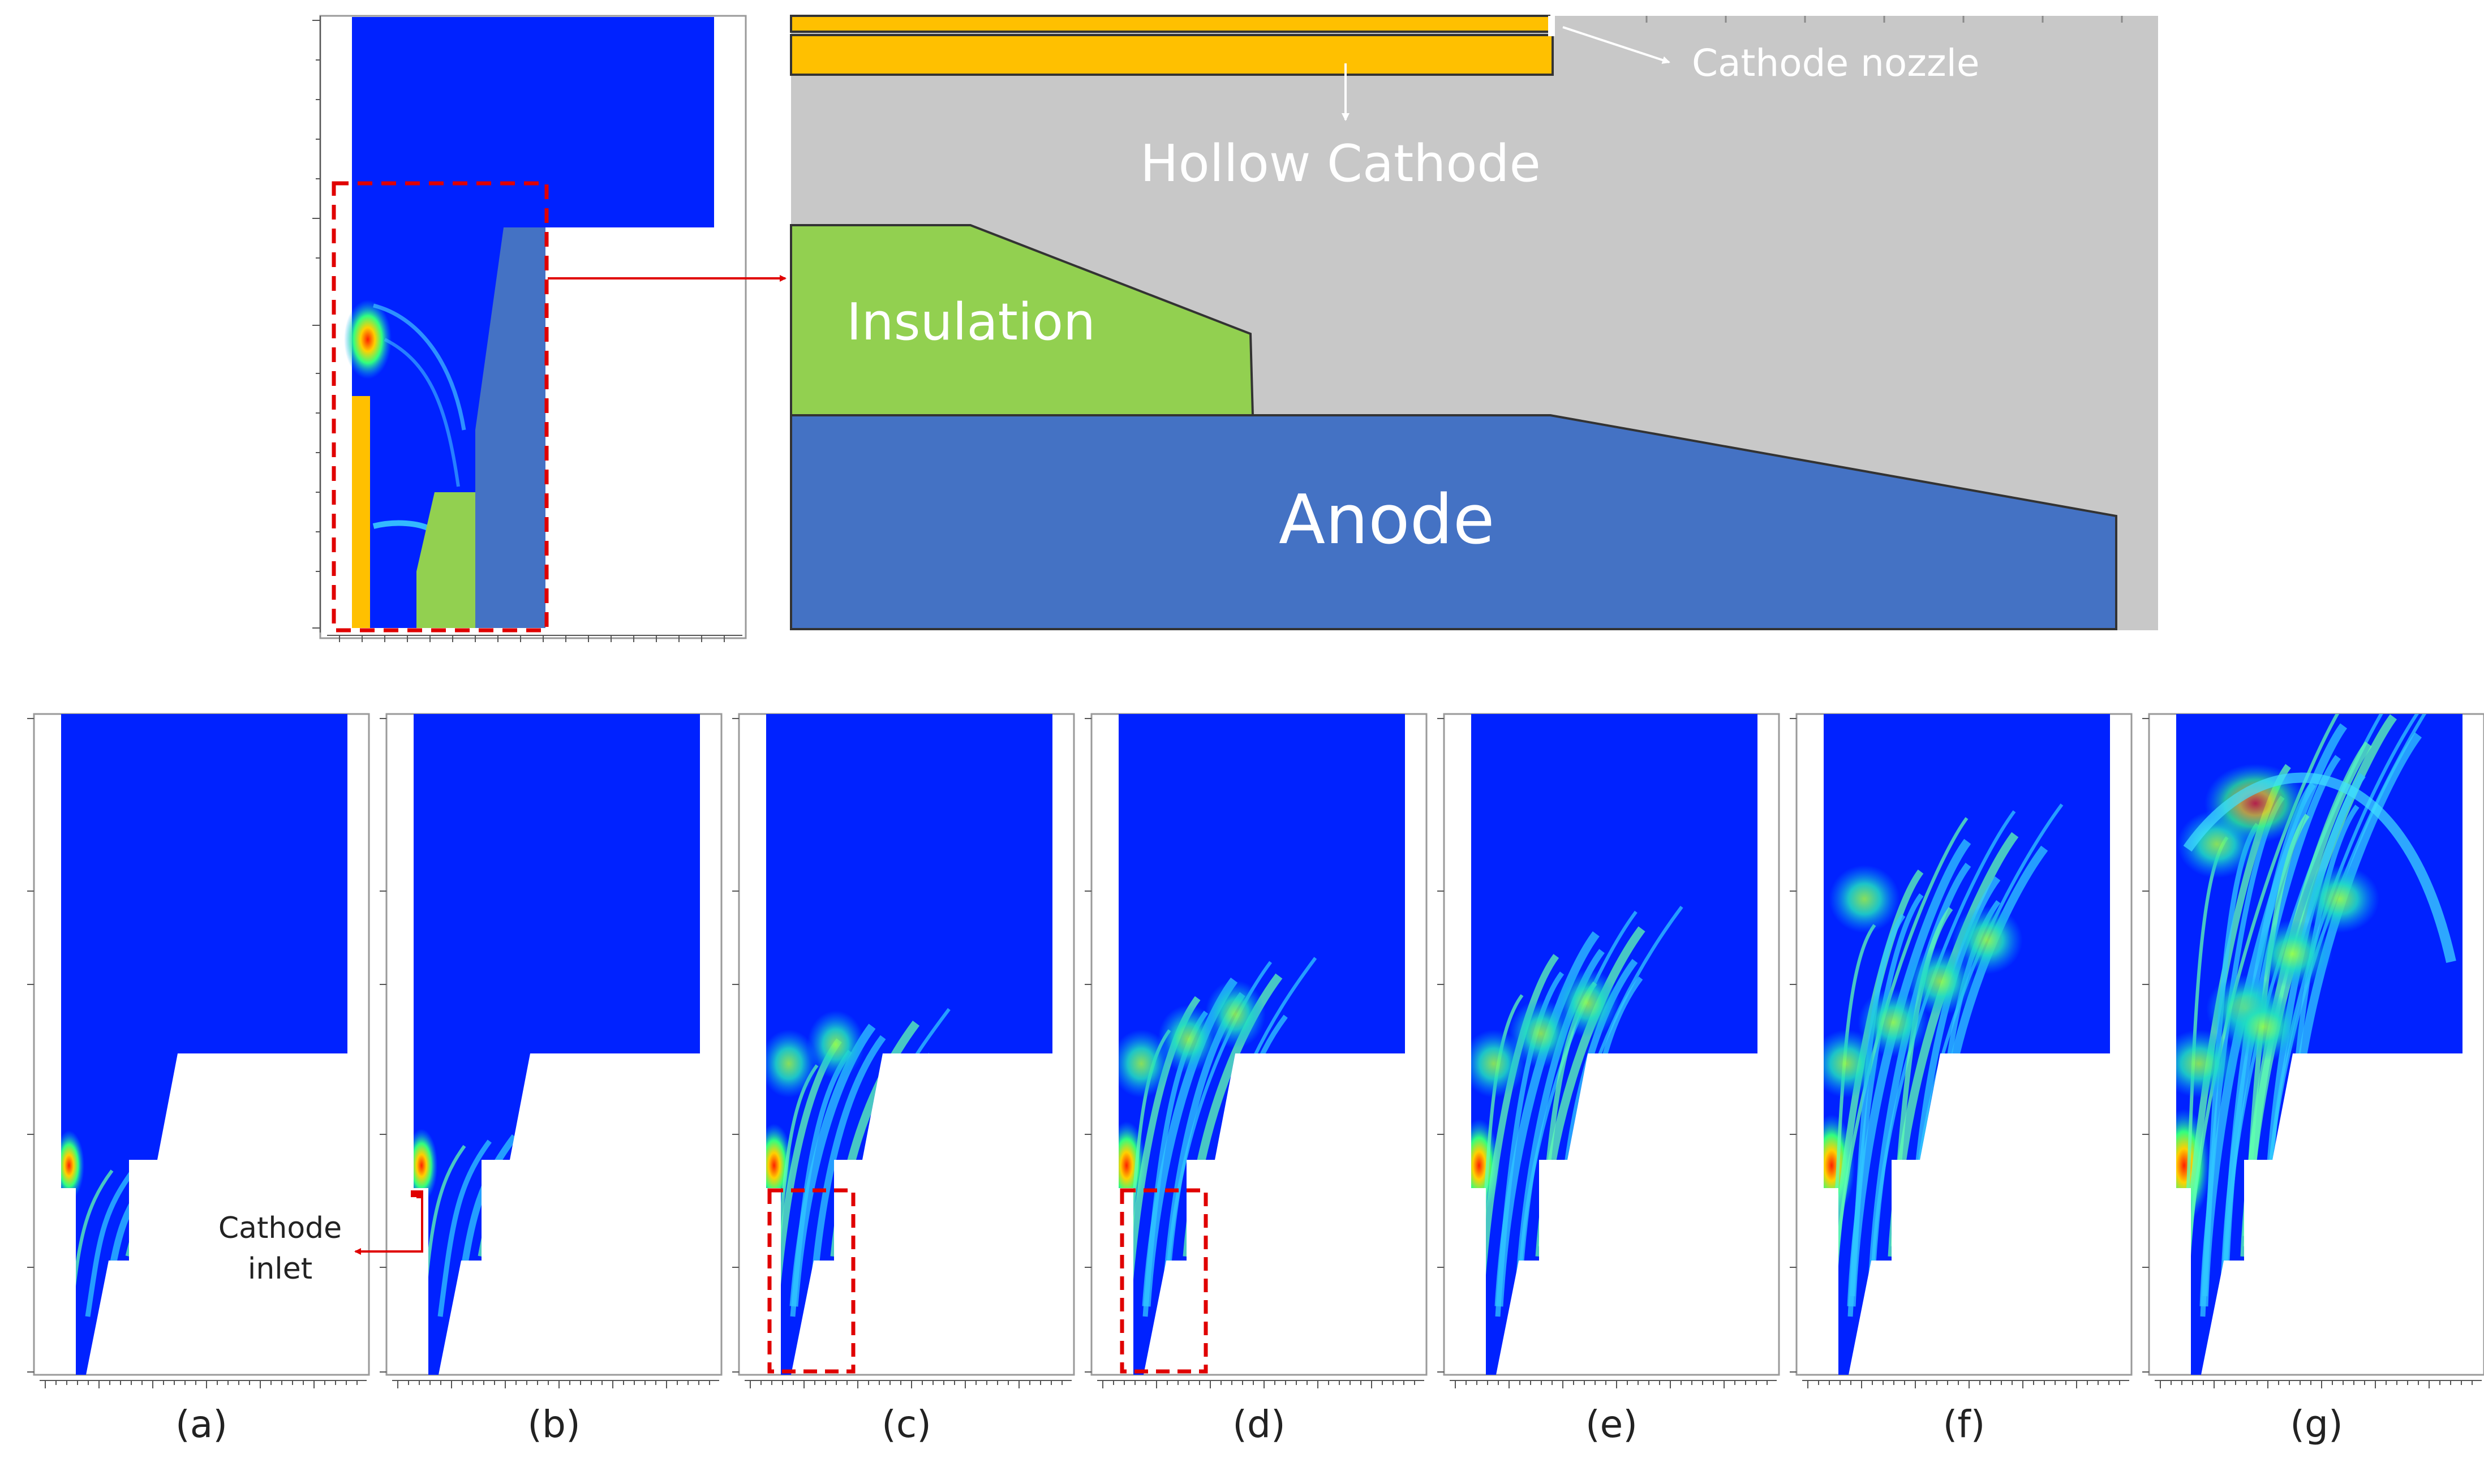 This screenshot has width=2484, height=1484. What do you see at coordinates (1552, 26) in the screenshot?
I see `cathode-nozzle-opening` at bounding box center [1552, 26].